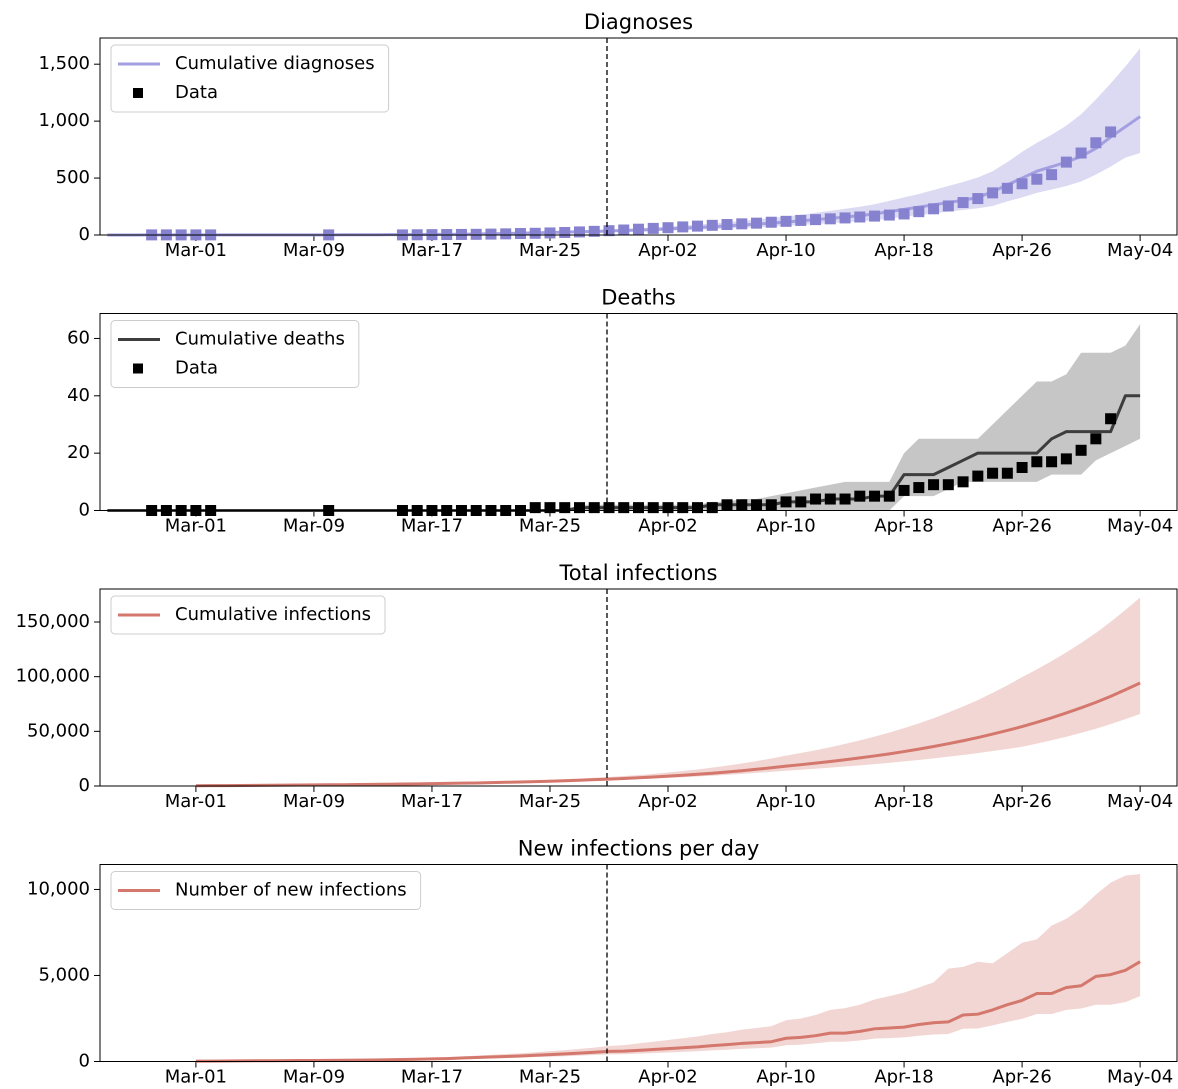 This screenshot has height=1089, width=1178. Describe the element at coordinates (639, 849) in the screenshot. I see `chart-title: New infections per day` at that location.